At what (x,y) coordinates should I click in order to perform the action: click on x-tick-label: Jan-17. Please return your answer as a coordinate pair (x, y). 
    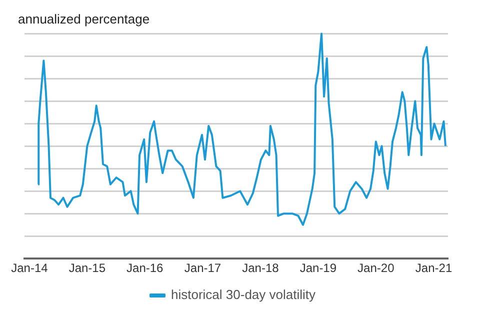
    Looking at the image, I should click on (203, 268).